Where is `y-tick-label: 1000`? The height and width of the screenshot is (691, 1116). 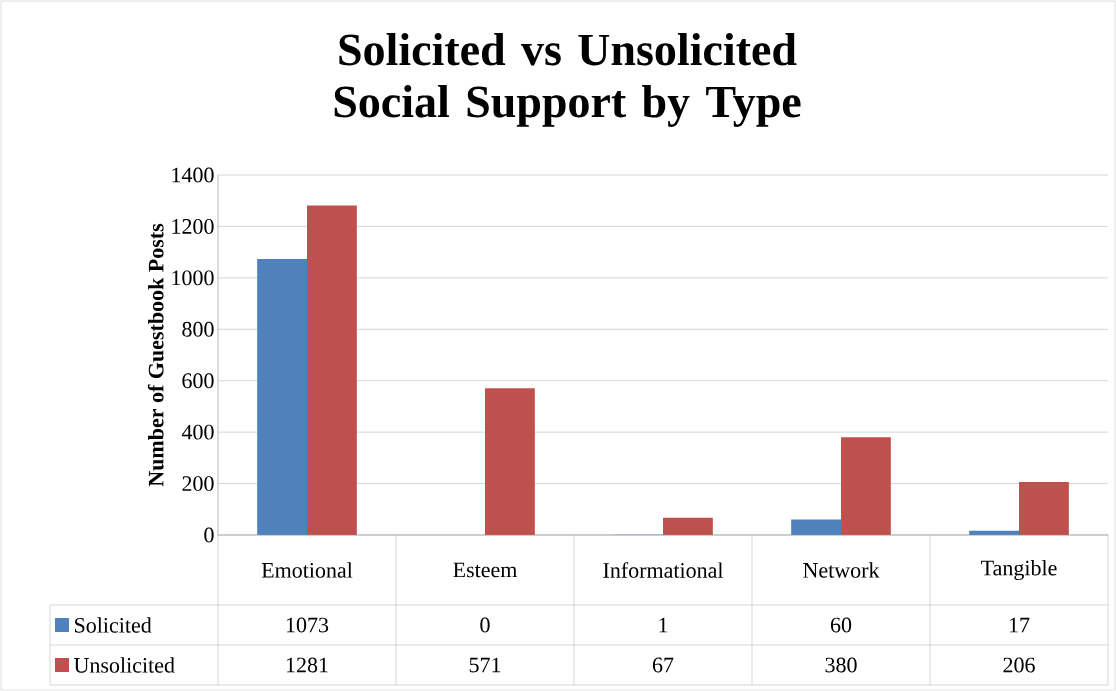
y-tick-label: 1000 is located at coordinates (193, 278).